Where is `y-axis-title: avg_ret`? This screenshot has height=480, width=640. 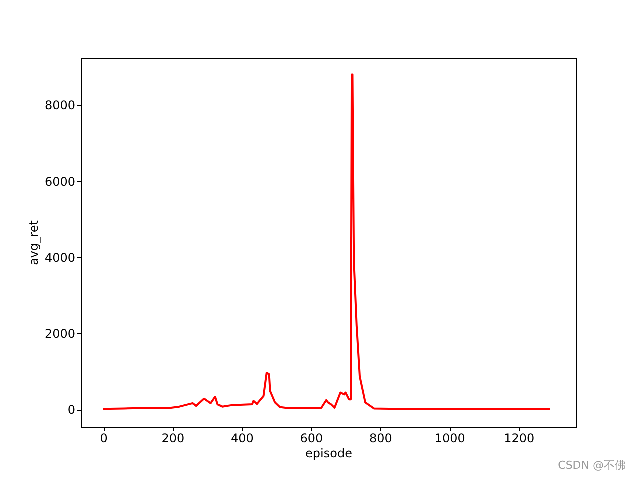 y-axis-title: avg_ret is located at coordinates (33, 243).